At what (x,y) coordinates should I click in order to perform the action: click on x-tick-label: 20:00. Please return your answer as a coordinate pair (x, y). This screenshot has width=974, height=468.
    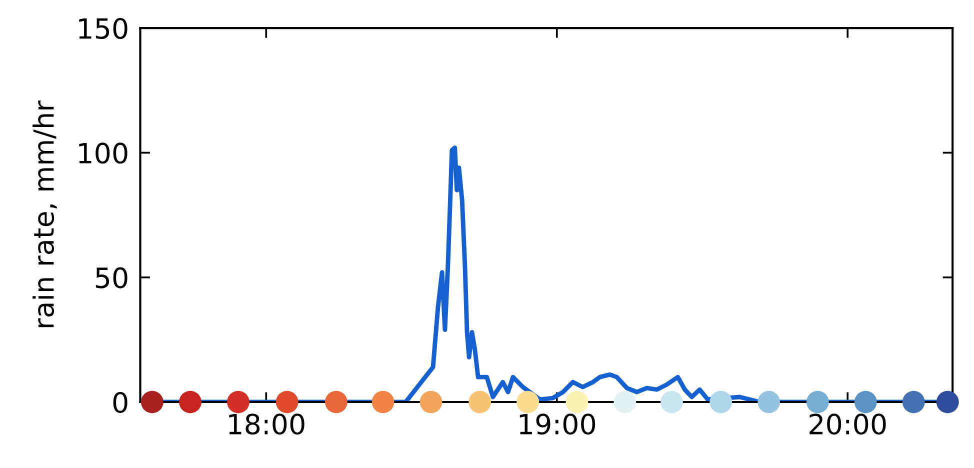
    Looking at the image, I should click on (848, 424).